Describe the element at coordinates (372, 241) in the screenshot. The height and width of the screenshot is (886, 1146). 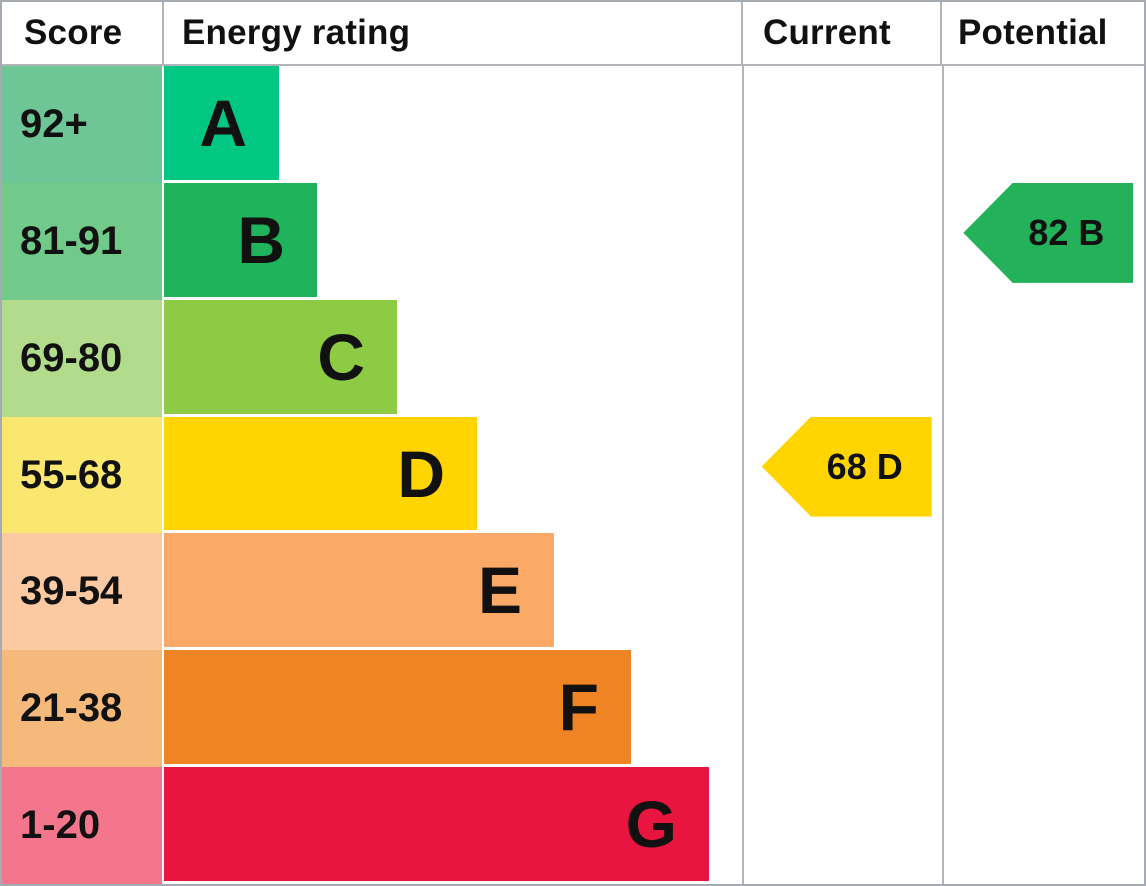
I see `band-row-b: 81-91 B` at that location.